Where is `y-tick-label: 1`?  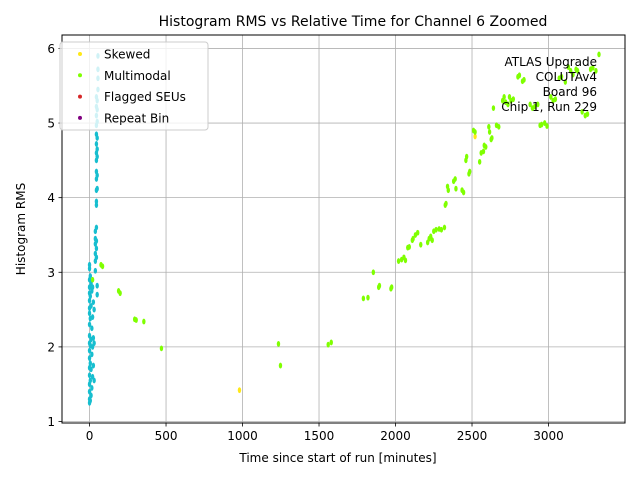
y-tick-label: 1 is located at coordinates (51, 422).